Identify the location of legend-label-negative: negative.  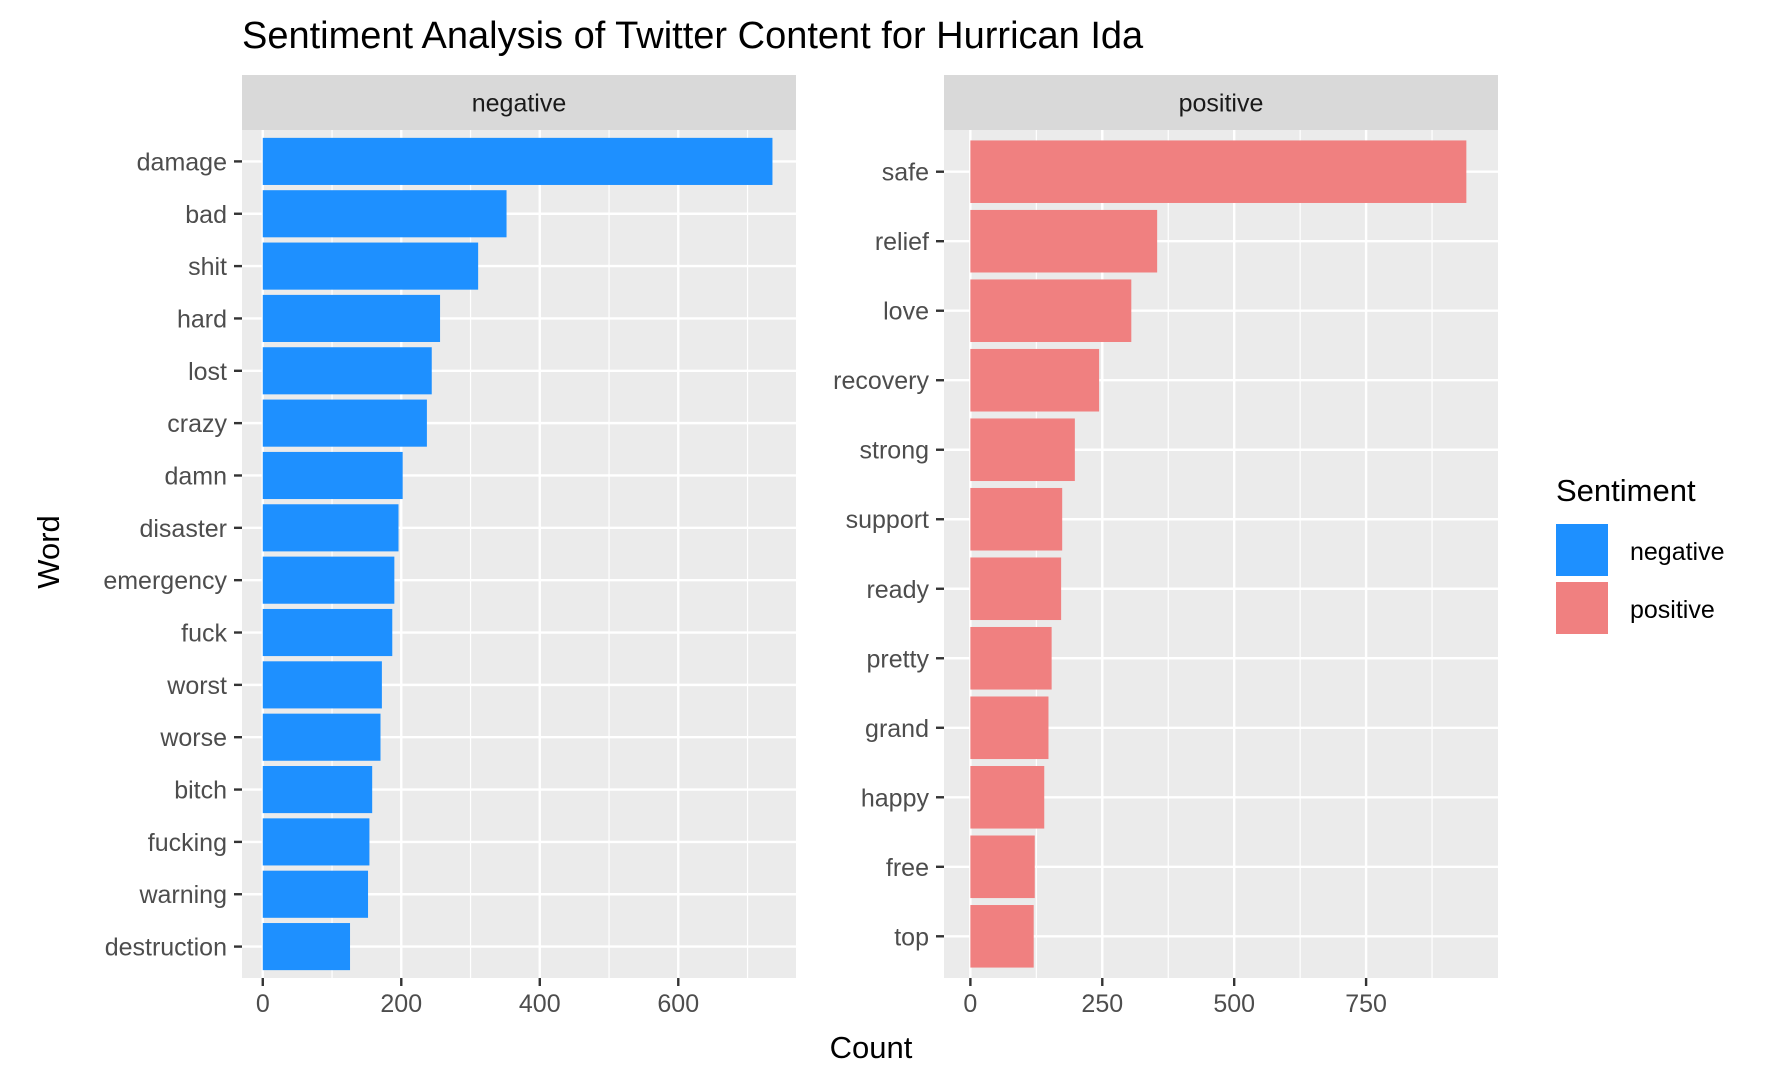
(1677, 552).